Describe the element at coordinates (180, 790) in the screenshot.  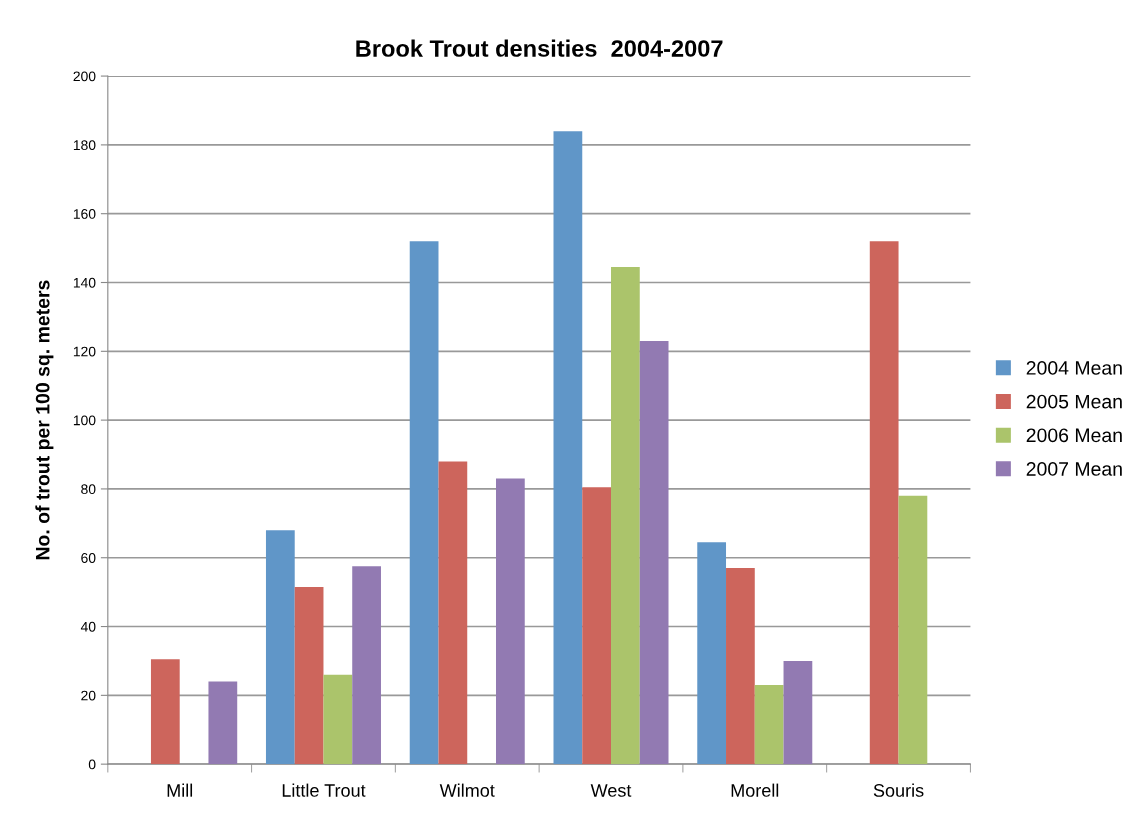
I see `x-tick-label: Mill` at that location.